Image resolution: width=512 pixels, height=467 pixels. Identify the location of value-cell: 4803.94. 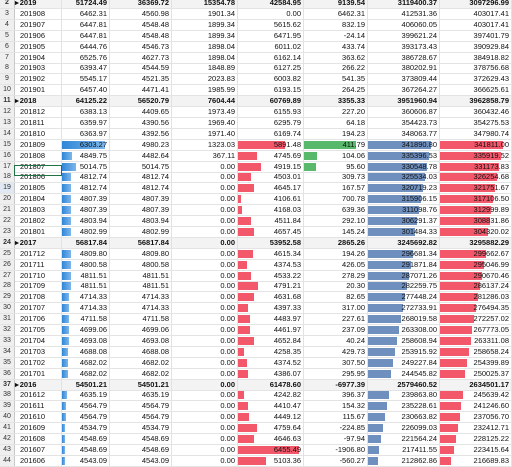
(141, 221).